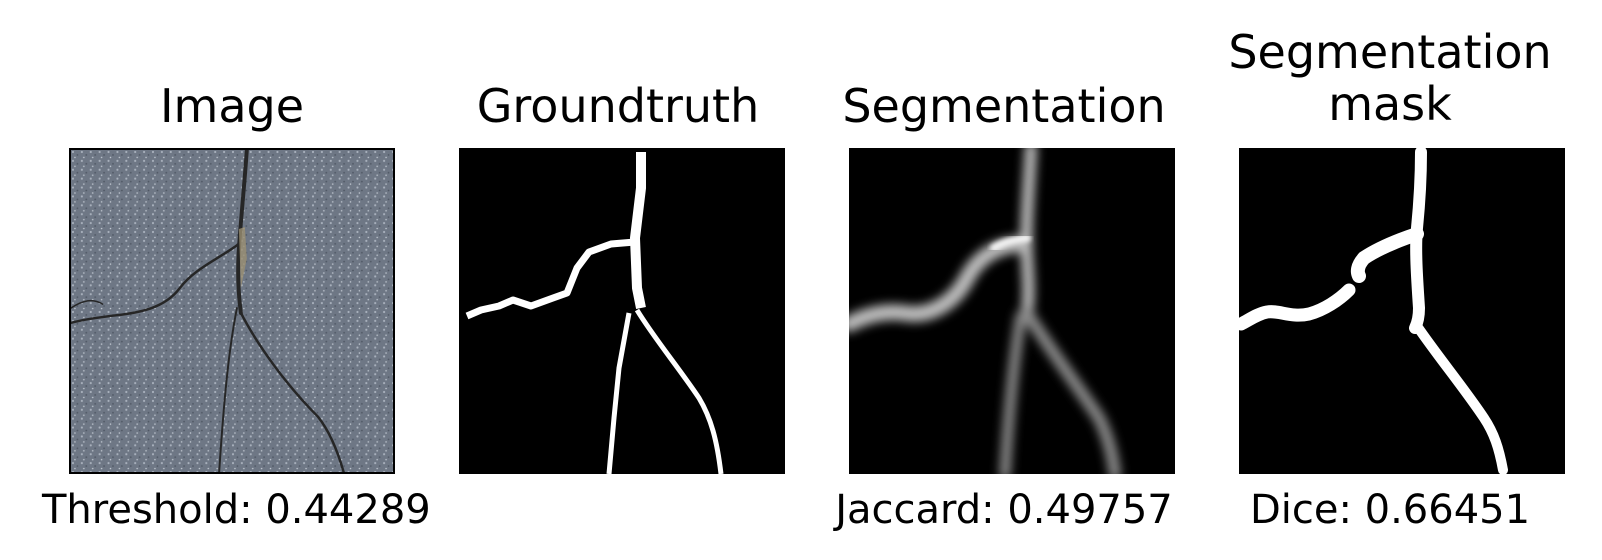  I want to click on jaccard-label: Jaccard: 0.49757, so click(1004, 510).